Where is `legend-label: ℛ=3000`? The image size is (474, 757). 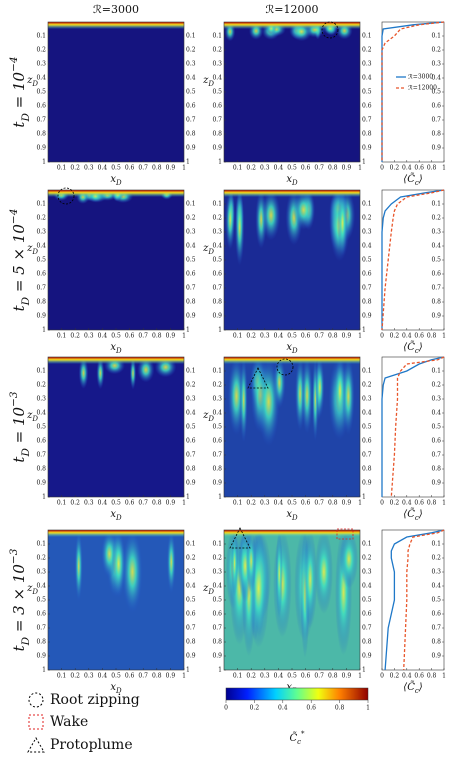 legend-label: ℛ=3000 is located at coordinates (420, 77).